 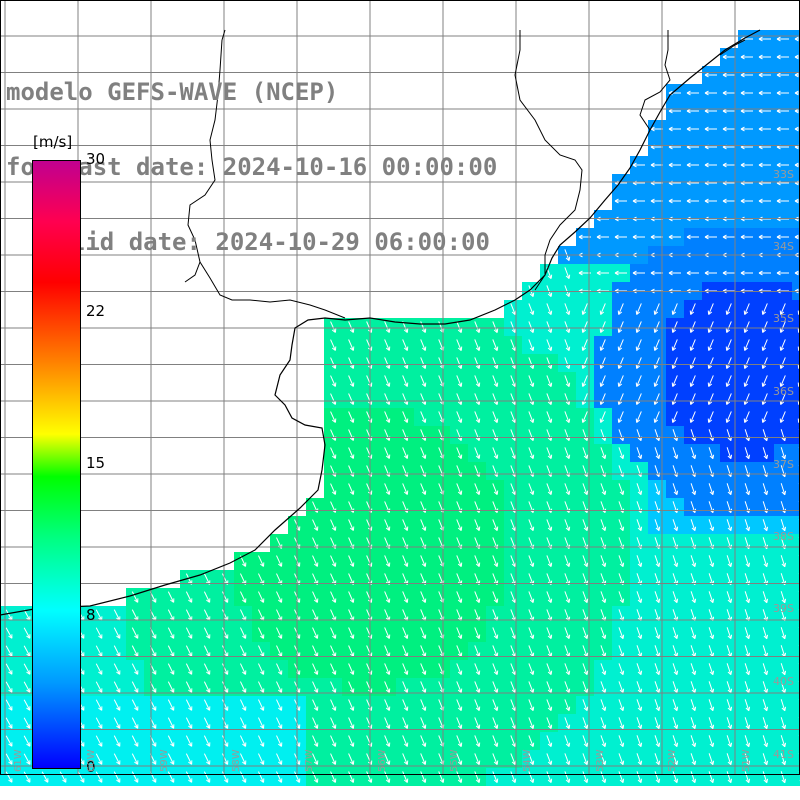 What do you see at coordinates (96, 159) in the screenshot?
I see `colorbar-tick-30: 30` at bounding box center [96, 159].